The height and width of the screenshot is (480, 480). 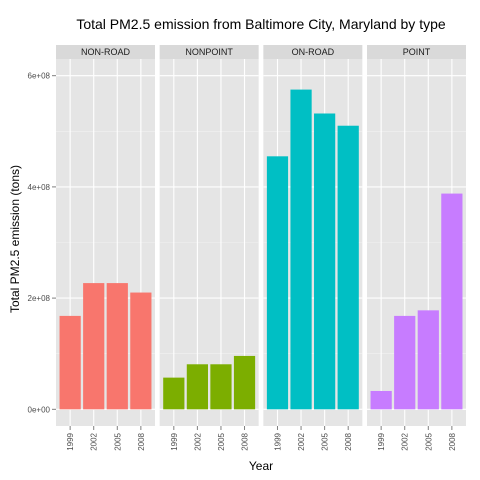 I want to click on facet-strip-label: ON-ROAD, so click(x=313, y=52).